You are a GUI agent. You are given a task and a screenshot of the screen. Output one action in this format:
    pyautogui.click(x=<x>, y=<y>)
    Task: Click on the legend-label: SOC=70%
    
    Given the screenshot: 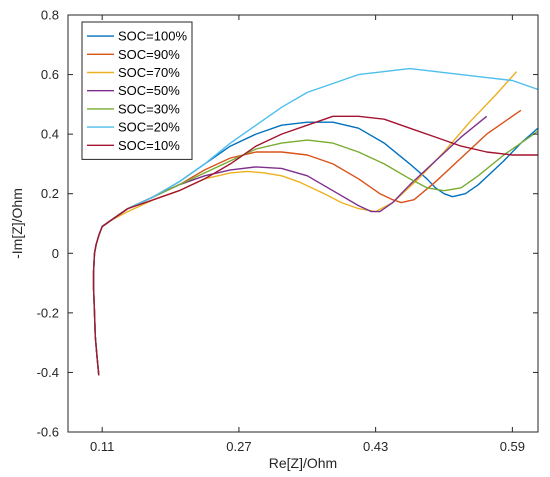 What is the action you would take?
    pyautogui.click(x=149, y=72)
    